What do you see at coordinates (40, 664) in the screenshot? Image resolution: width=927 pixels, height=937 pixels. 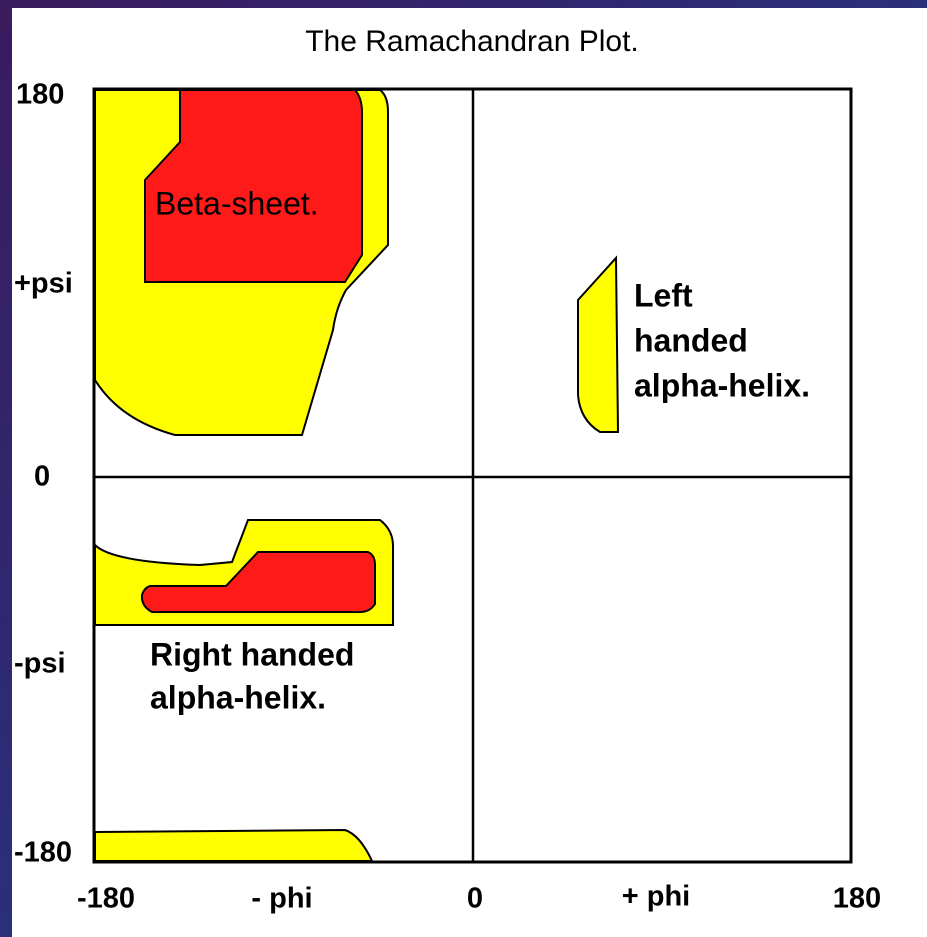 I see `y-axis-label: -psi` at bounding box center [40, 664].